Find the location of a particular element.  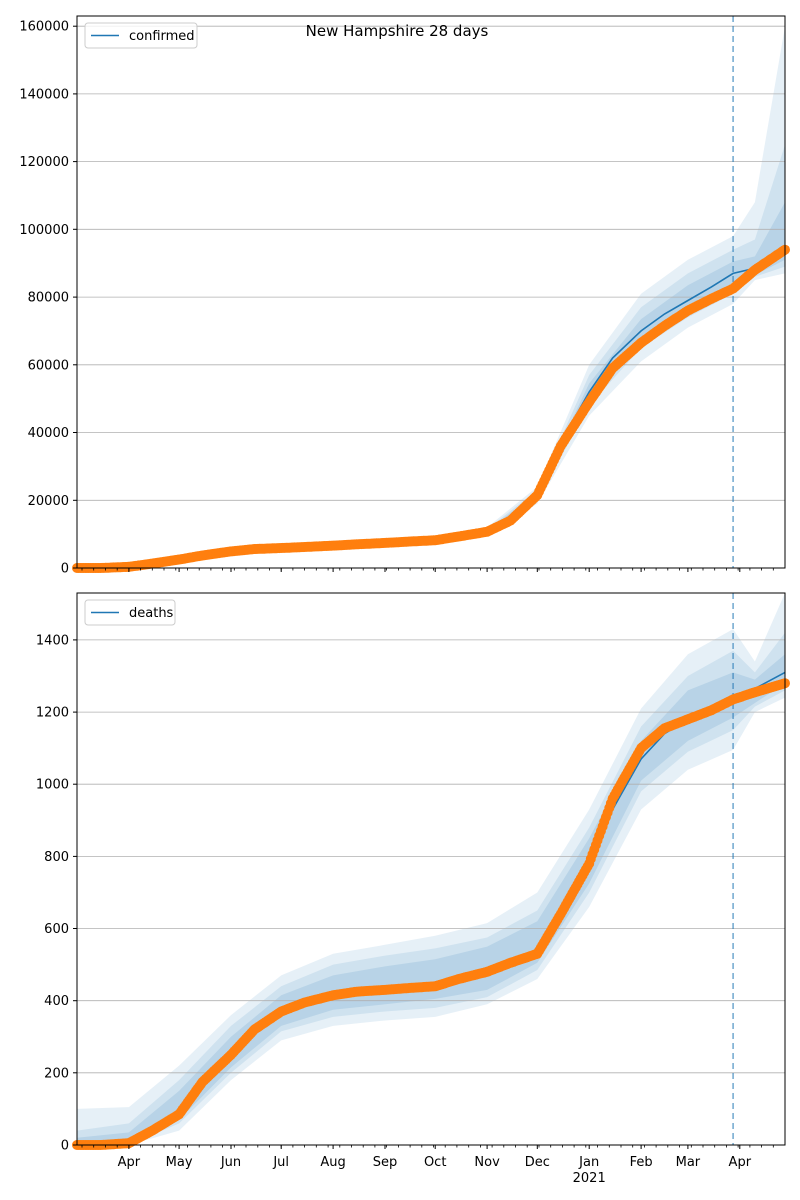

deaths-legend: deaths is located at coordinates (130, 612).